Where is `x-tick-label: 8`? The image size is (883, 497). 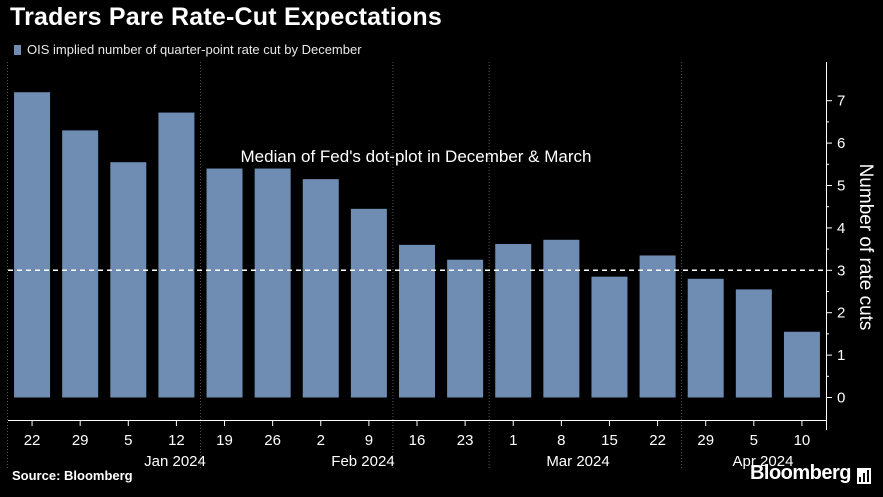
x-tick-label: 8 is located at coordinates (561, 440).